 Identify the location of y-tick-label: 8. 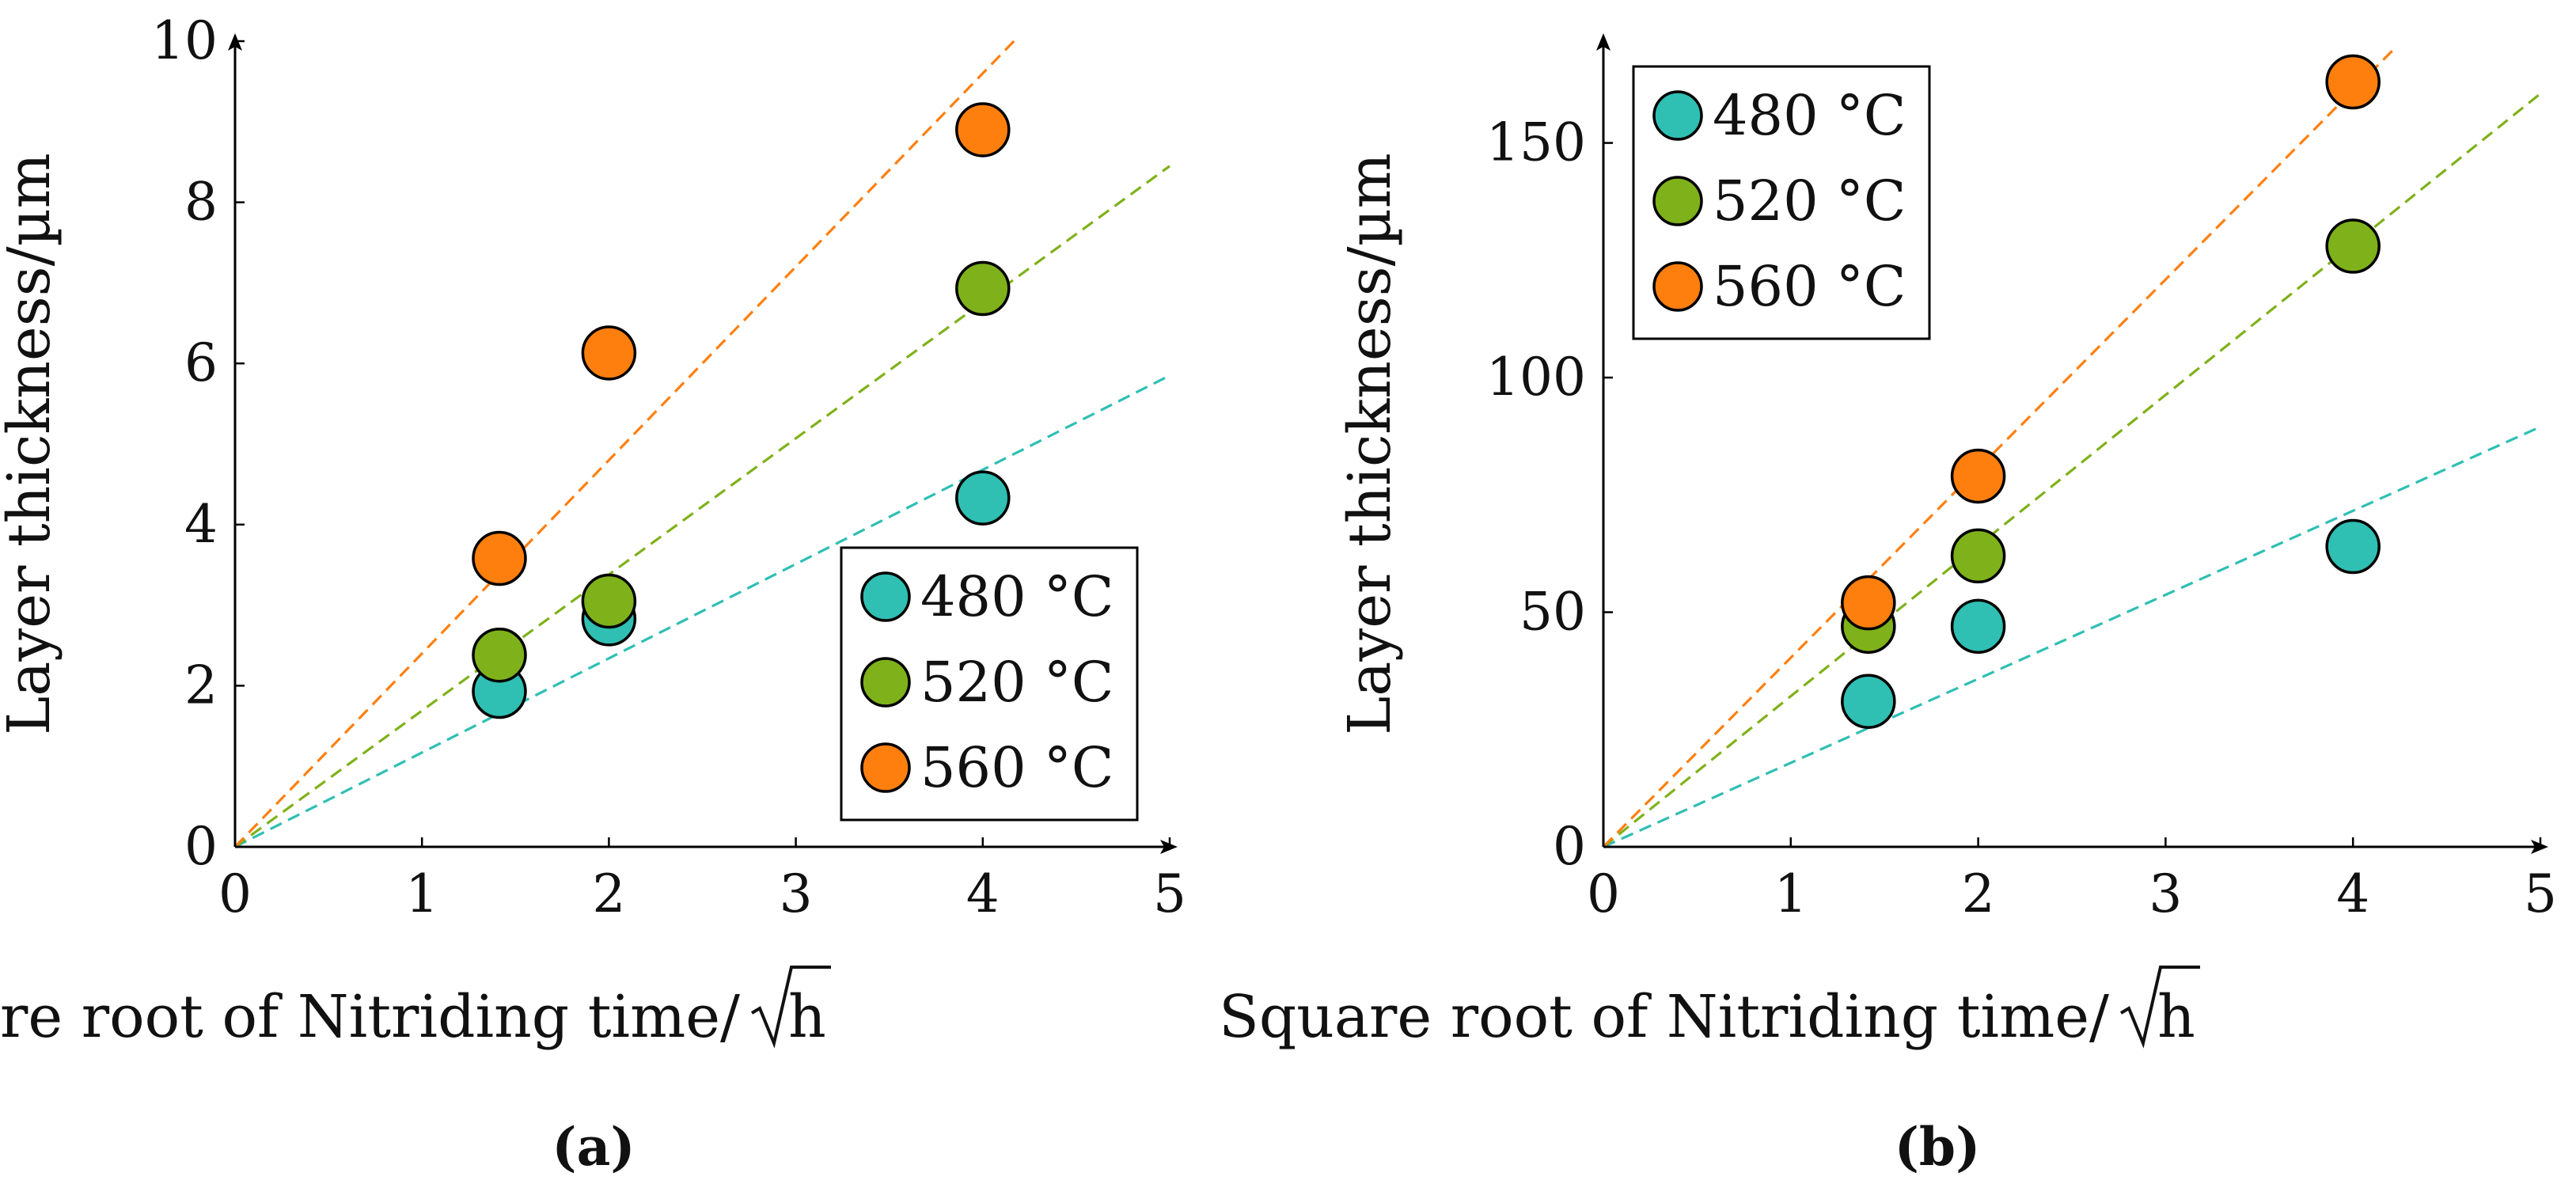
(201, 202).